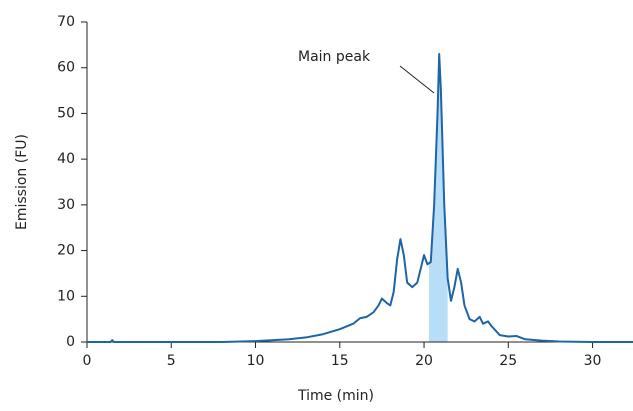  I want to click on annotation-leader, so click(417, 79).